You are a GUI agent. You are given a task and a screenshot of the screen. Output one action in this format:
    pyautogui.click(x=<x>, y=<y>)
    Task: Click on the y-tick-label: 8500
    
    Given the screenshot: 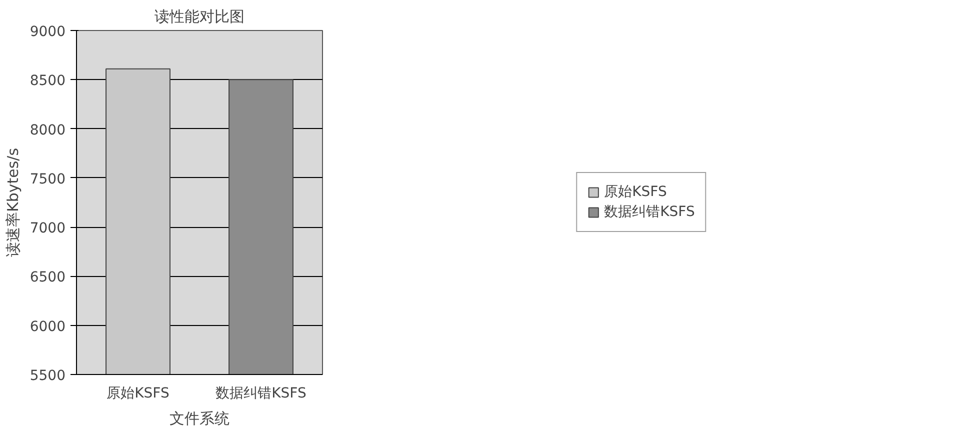 What is the action you would take?
    pyautogui.click(x=48, y=81)
    